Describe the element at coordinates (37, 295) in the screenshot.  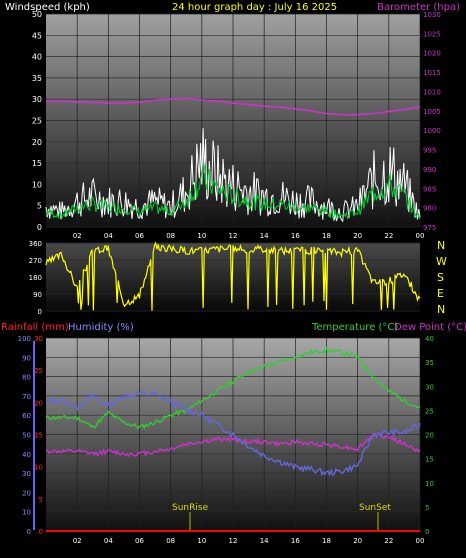
I see `dir-tick-label: 90` at that location.